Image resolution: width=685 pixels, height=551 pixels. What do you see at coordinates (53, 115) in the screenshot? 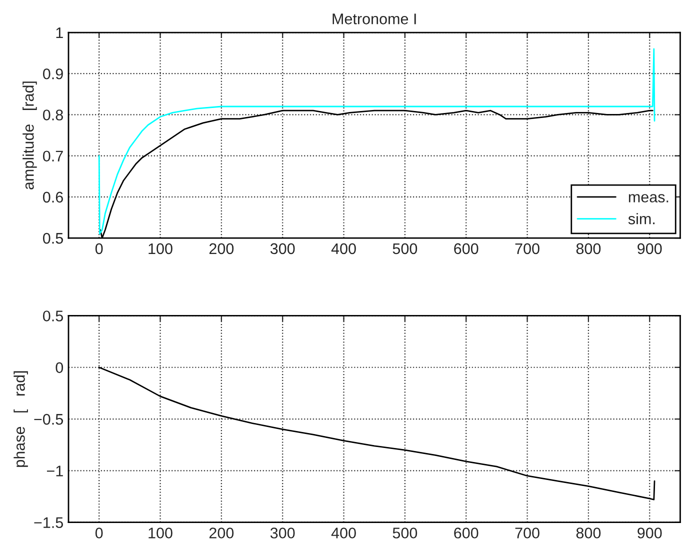
I see `y-tick-label: 0.8` at bounding box center [53, 115].